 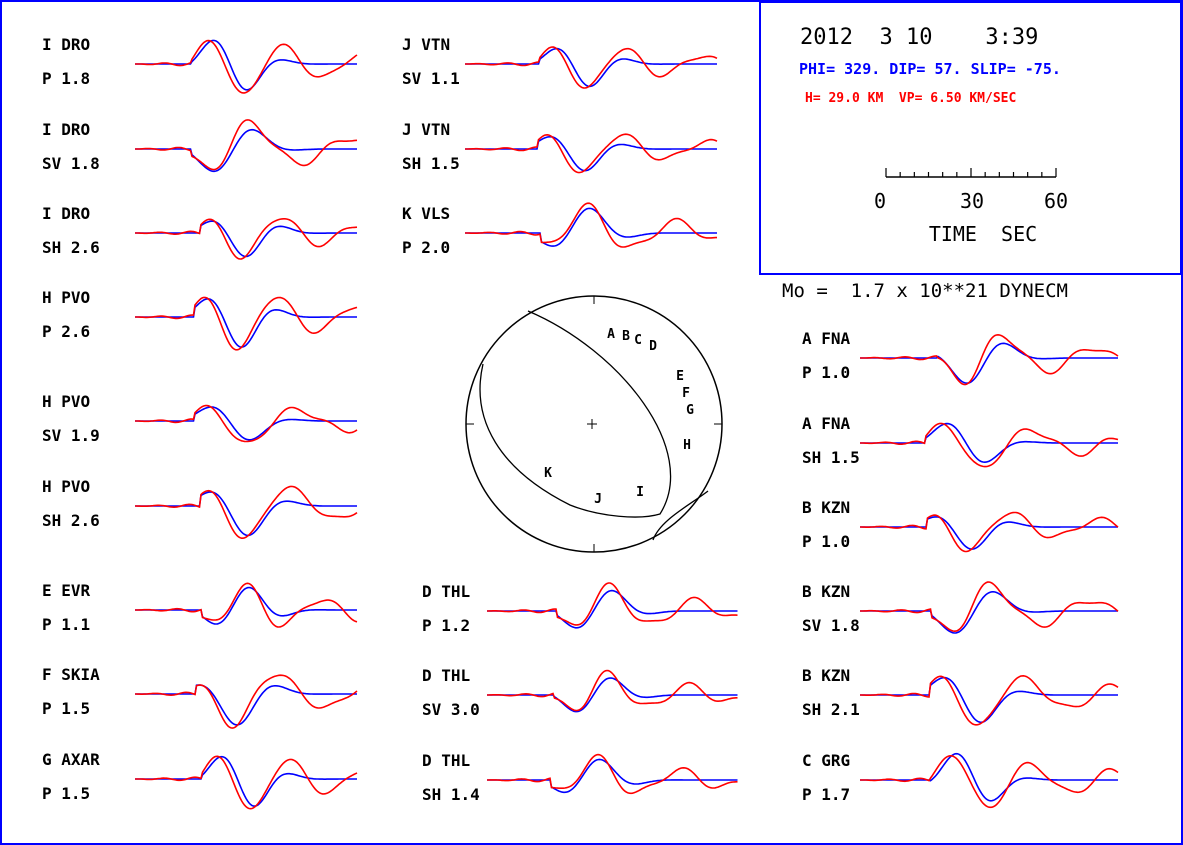 I want to click on trace-panel: B KZN SH 2.1, so click(x=960, y=696).